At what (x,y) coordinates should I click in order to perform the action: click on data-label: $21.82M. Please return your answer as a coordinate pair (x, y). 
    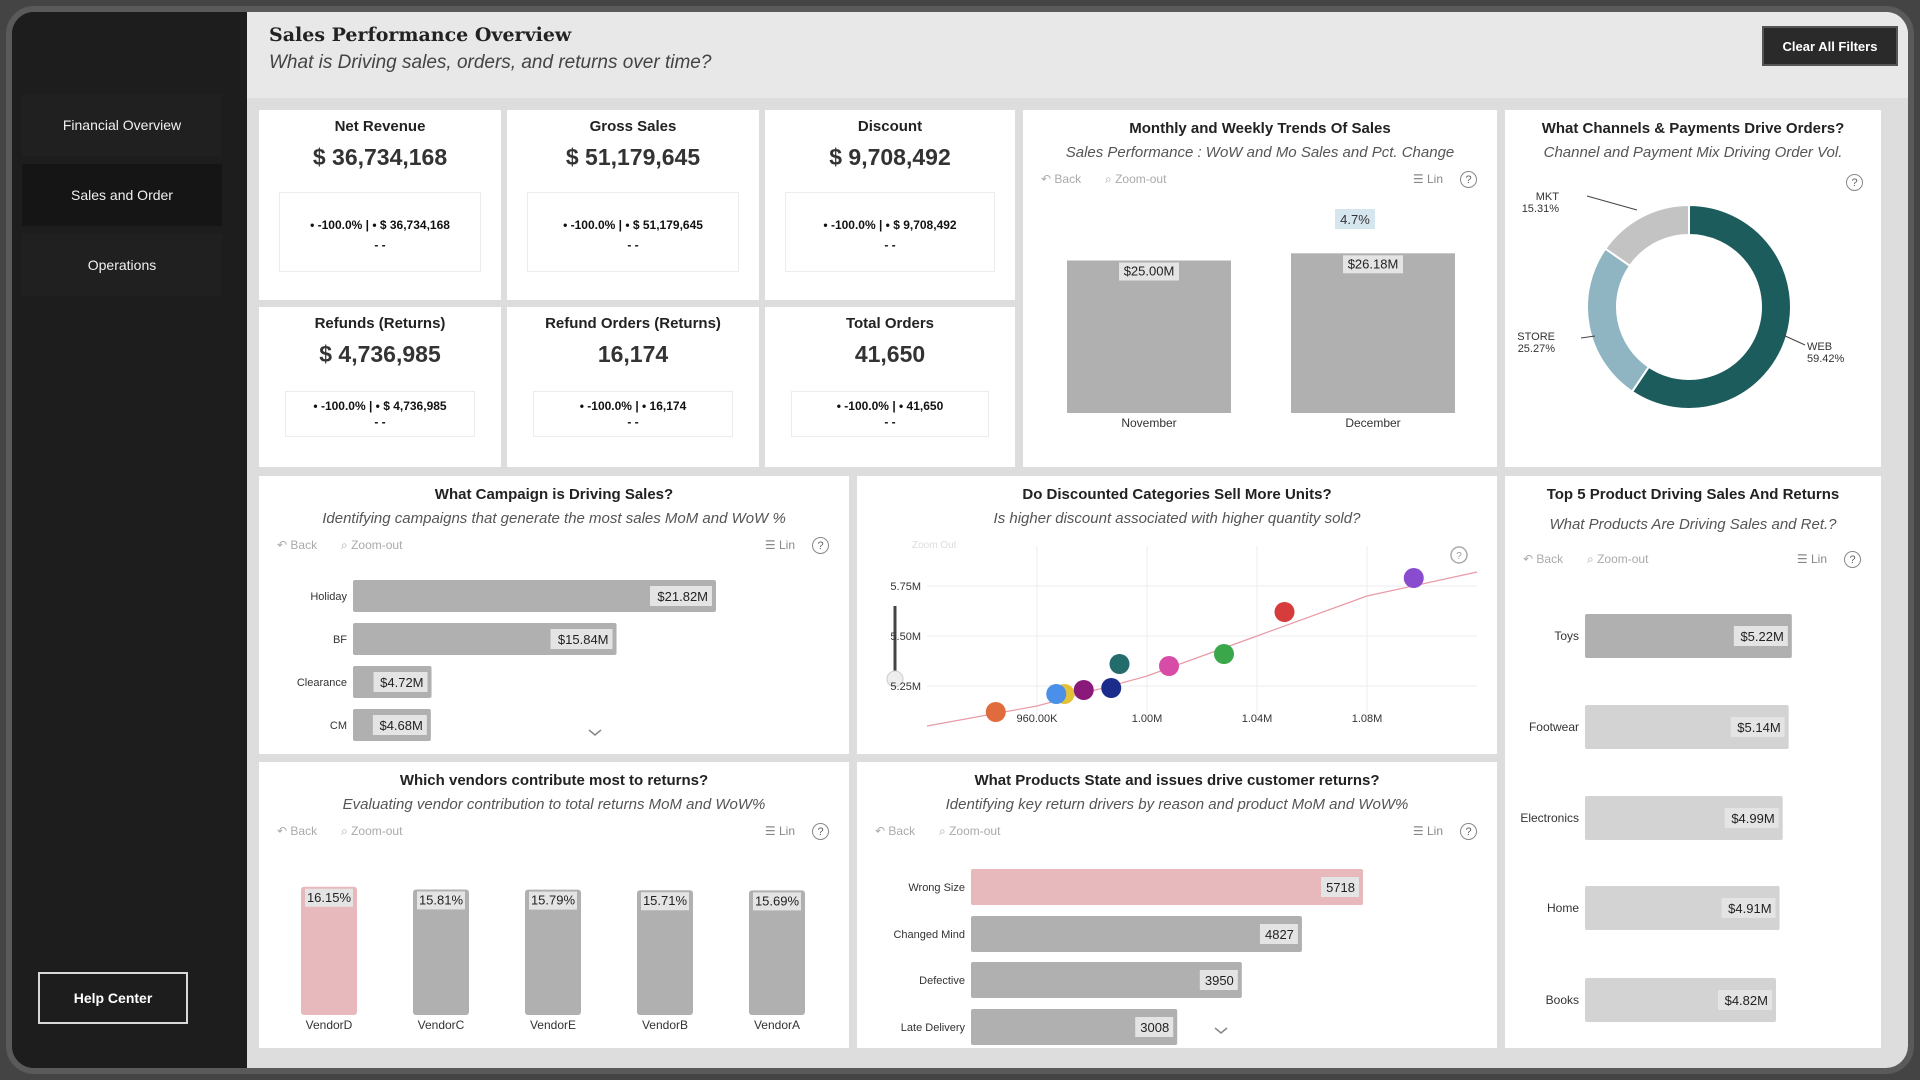
    Looking at the image, I should click on (682, 596).